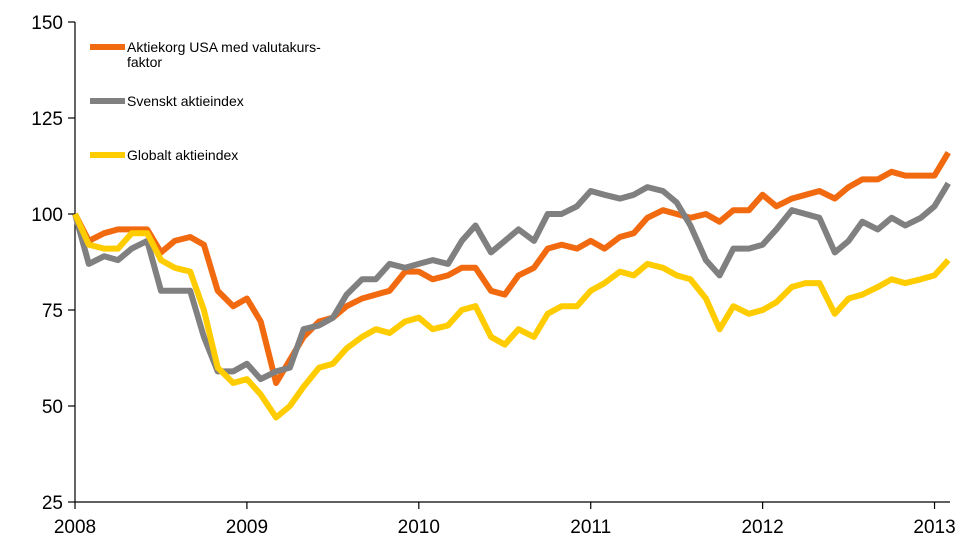  I want to click on y-tick-label: 150, so click(47, 23).